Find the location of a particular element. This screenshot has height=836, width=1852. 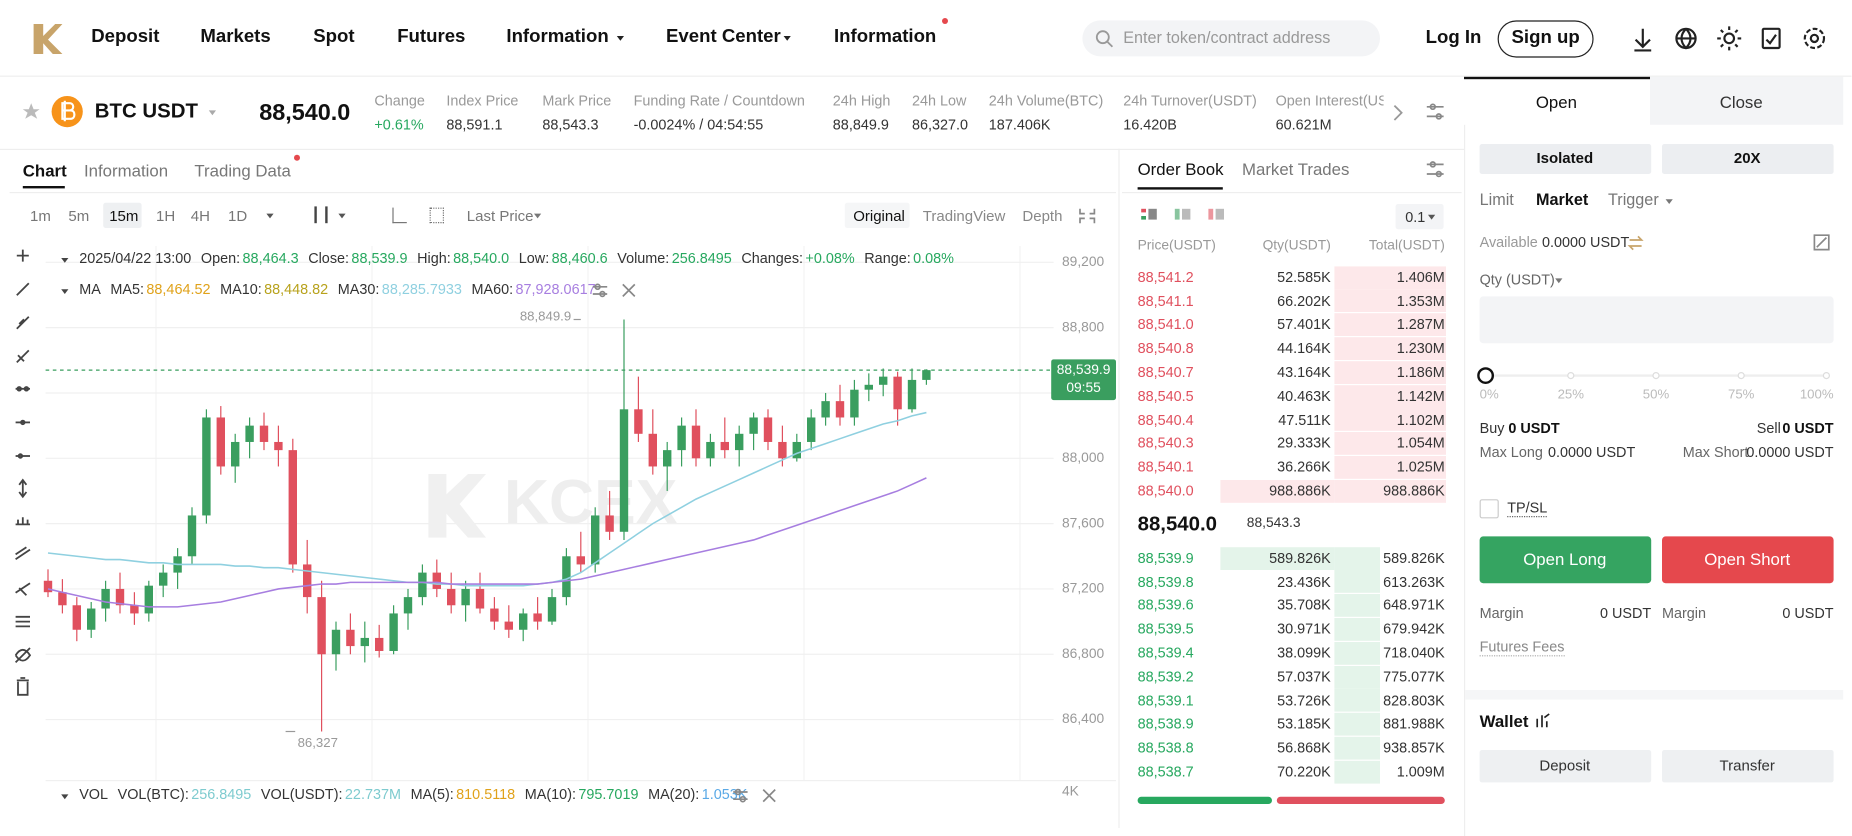

depth-bar is located at coordinates (1390, 277).